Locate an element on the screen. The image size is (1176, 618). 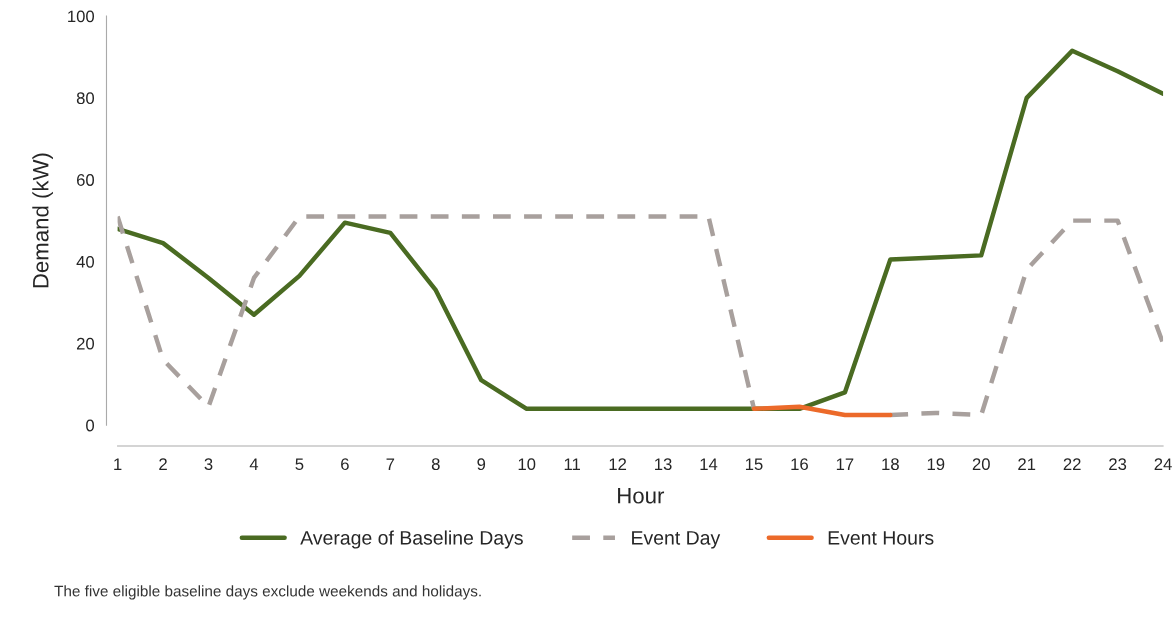
x-tick-label: 18 is located at coordinates (890, 464).